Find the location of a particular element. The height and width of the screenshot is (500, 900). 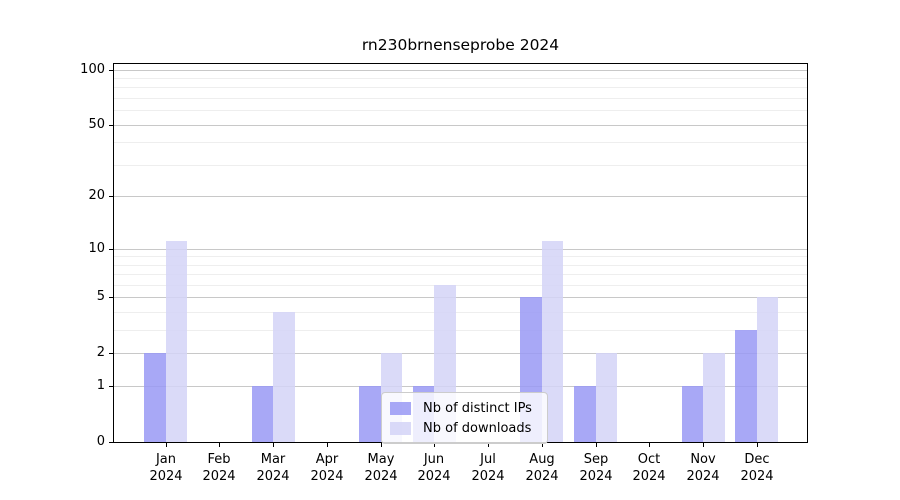

x-tick-label-may: May 2024 is located at coordinates (381, 468).